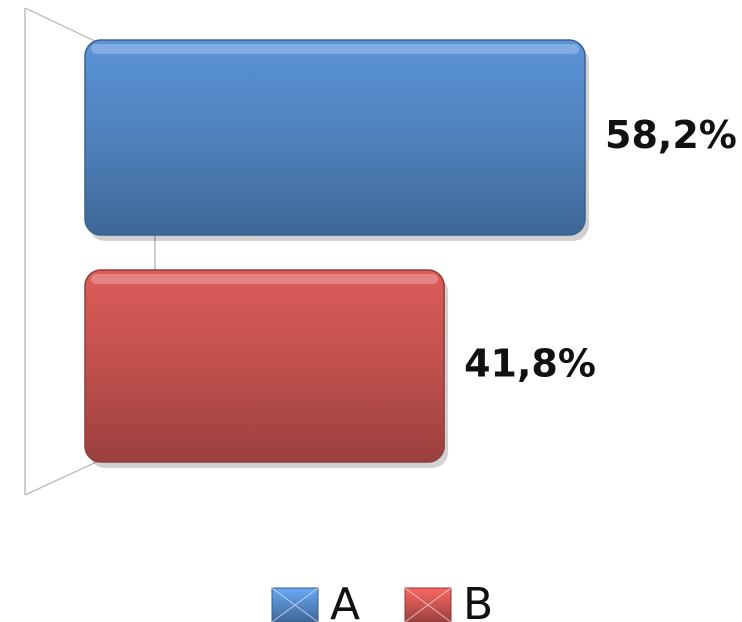  Describe the element at coordinates (478, 600) in the screenshot. I see `legend-label: B` at that location.